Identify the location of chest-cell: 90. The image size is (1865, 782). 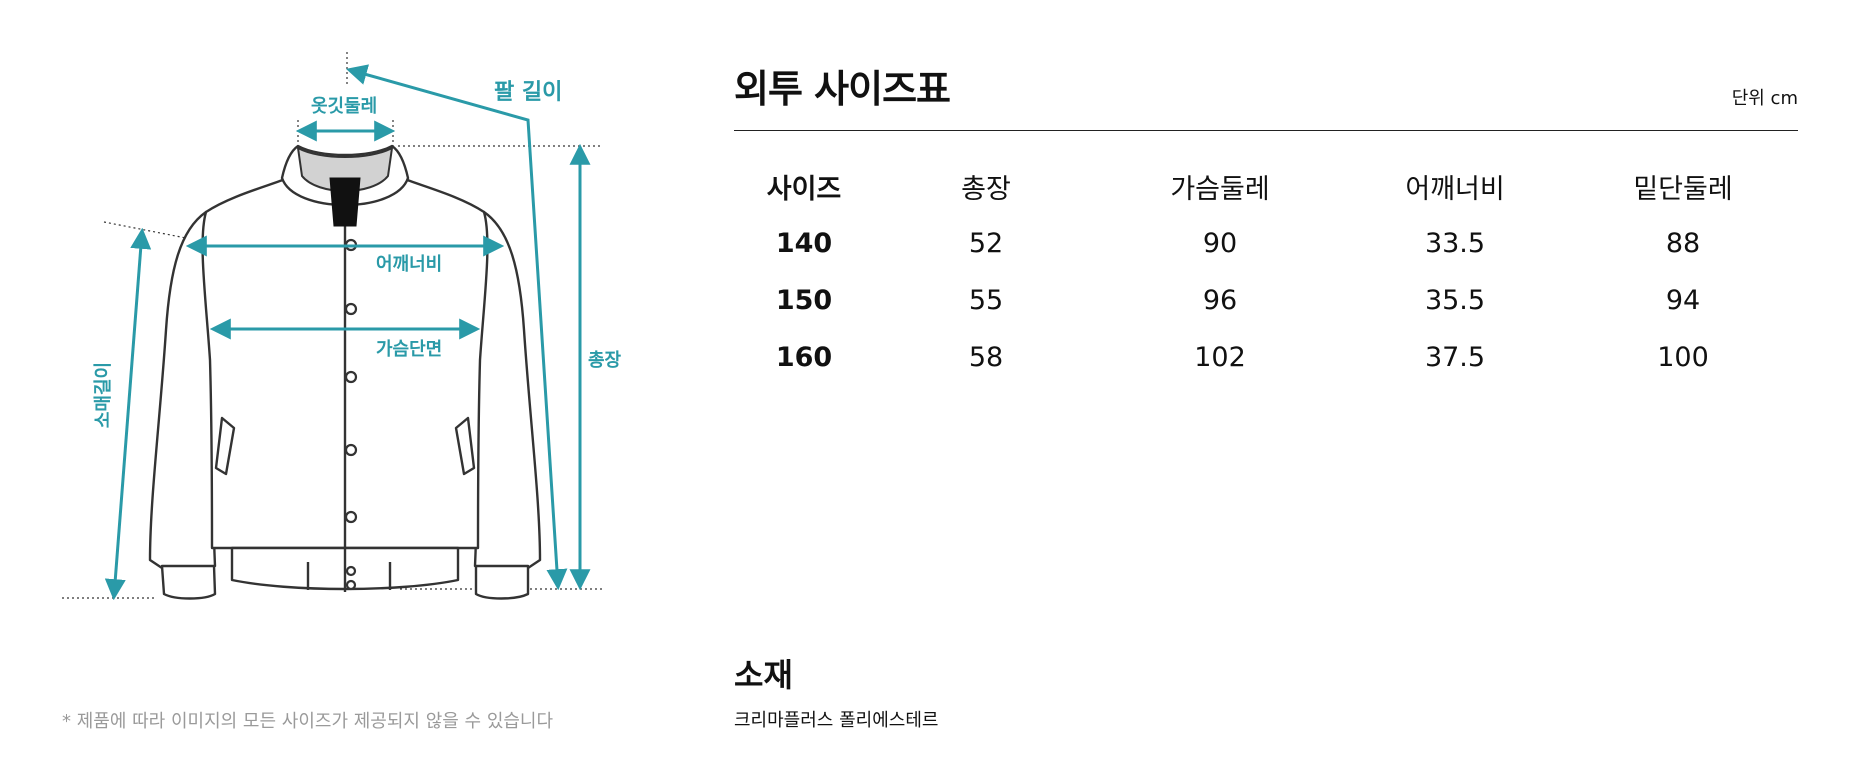
(1220, 243).